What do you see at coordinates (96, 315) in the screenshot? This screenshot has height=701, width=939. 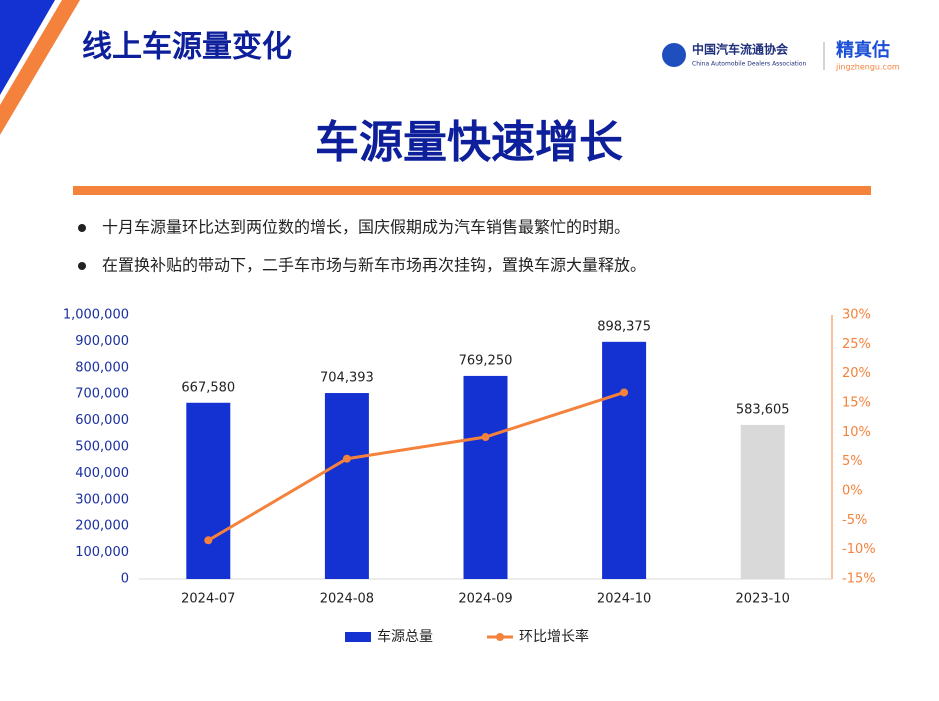 I see `yticks-label: 1,000,000` at bounding box center [96, 315].